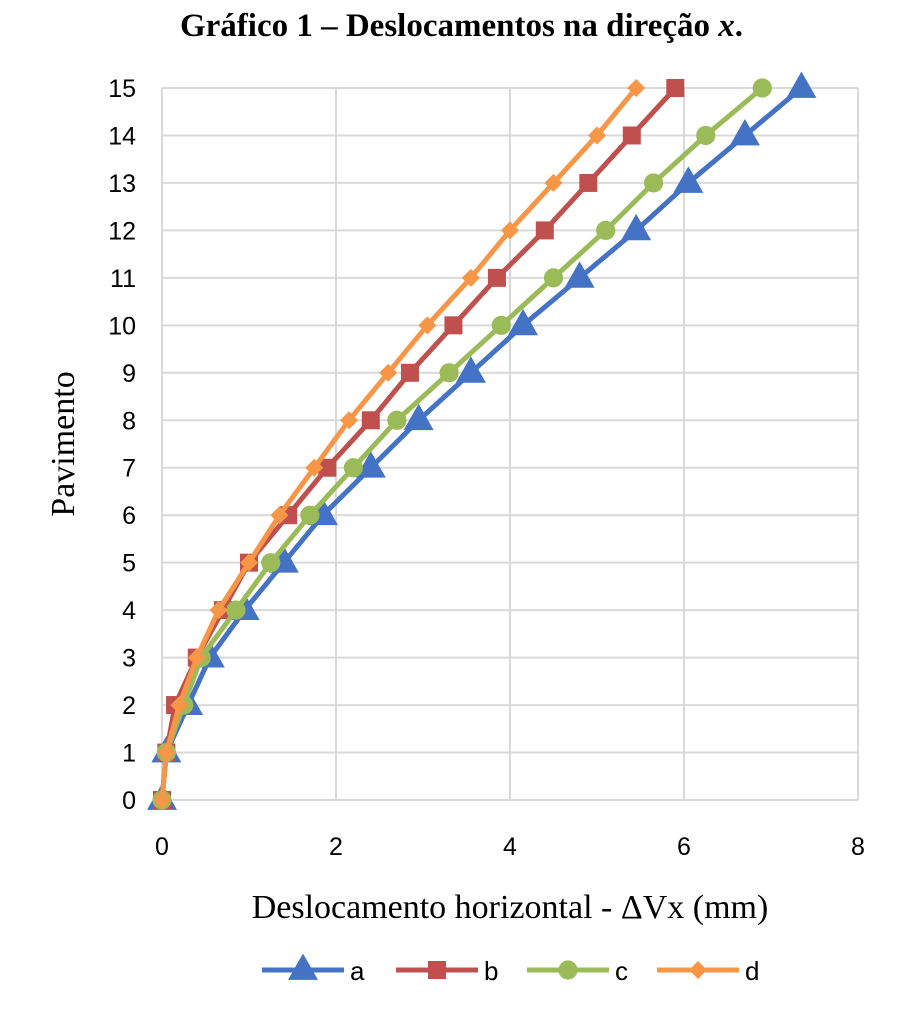  Describe the element at coordinates (726, 26) in the screenshot. I see `chart-title-variable: x` at that location.